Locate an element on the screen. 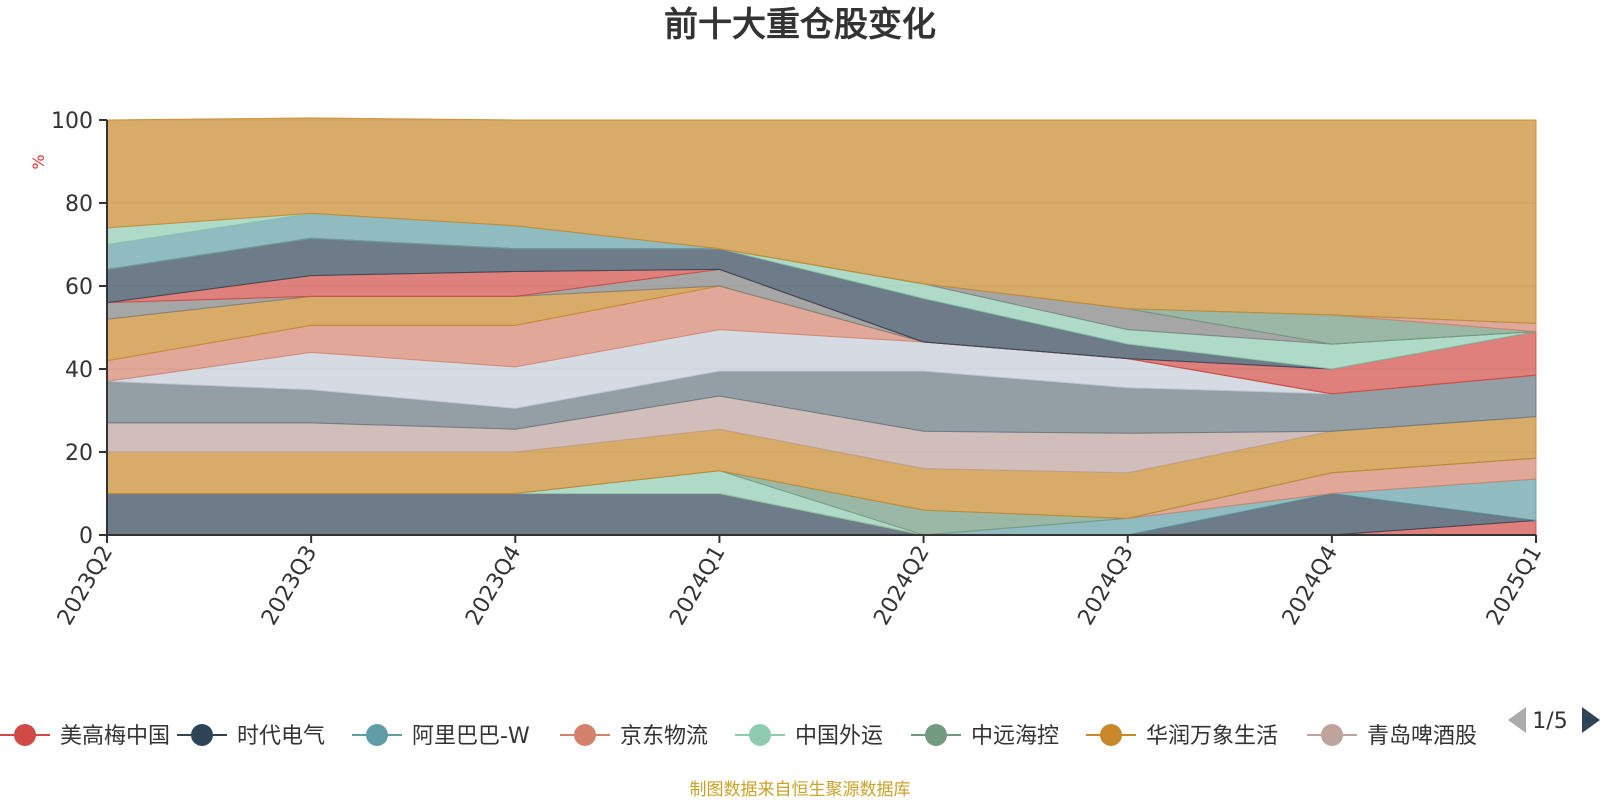 The image size is (1600, 800). x-tick-label: 2024Q2 is located at coordinates (901, 586).